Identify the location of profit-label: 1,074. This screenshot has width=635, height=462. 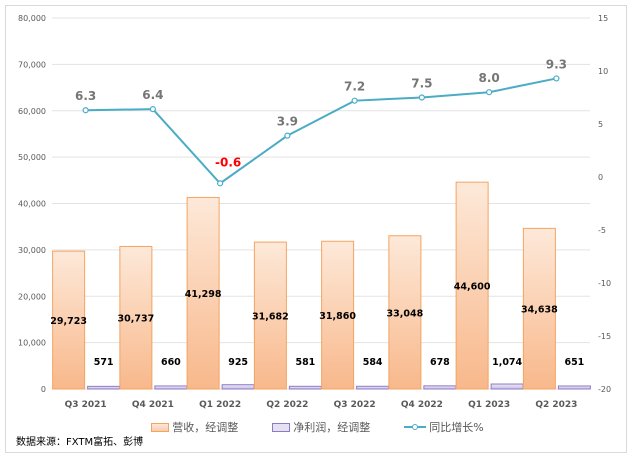
(507, 362).